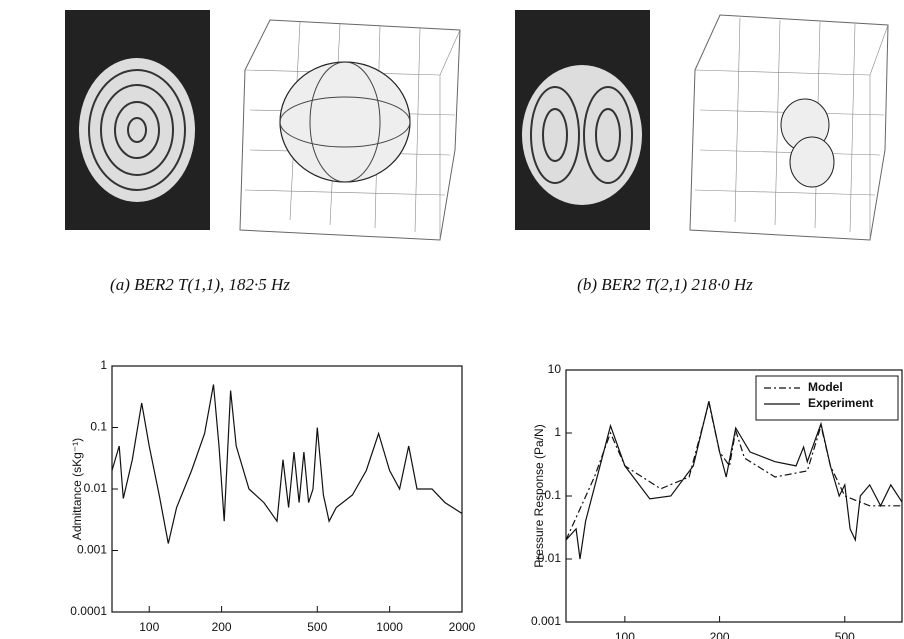 The width and height of the screenshot is (904, 639). I want to click on x-tick-label: 2000, so click(462, 627).